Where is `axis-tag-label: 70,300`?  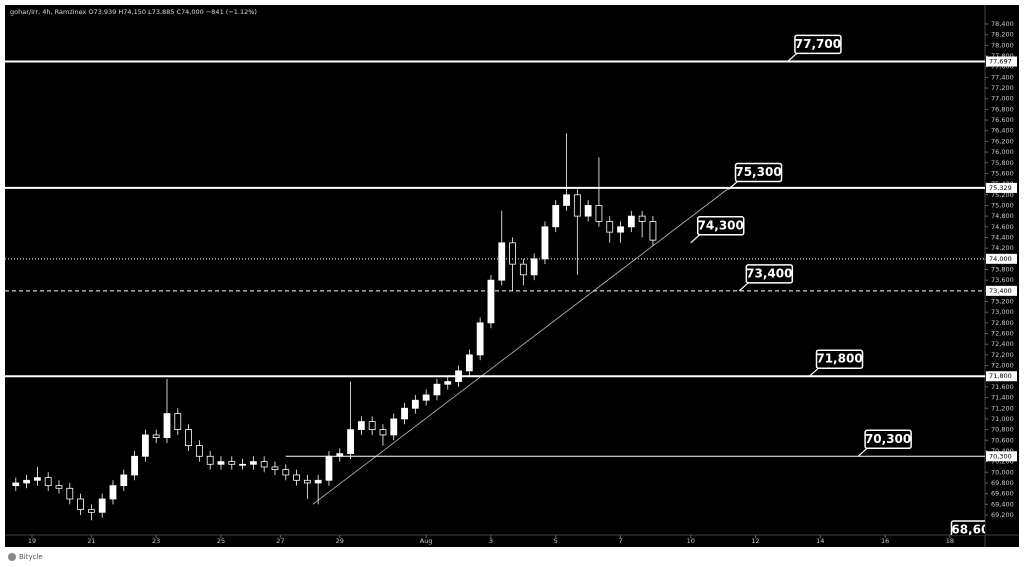 axis-tag-label: 70,300 is located at coordinates (1000, 456).